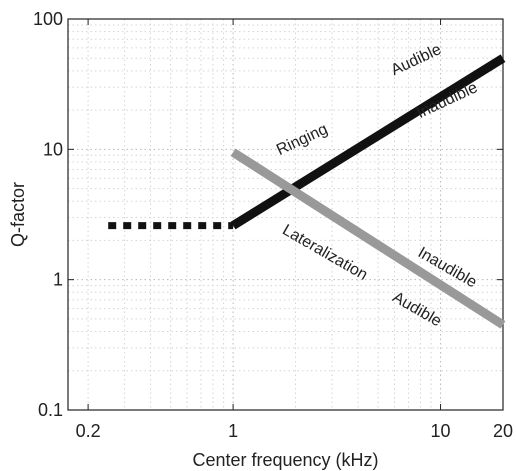 This screenshot has height=471, width=516. What do you see at coordinates (441, 431) in the screenshot?
I see `x-tick-label: 10` at bounding box center [441, 431].